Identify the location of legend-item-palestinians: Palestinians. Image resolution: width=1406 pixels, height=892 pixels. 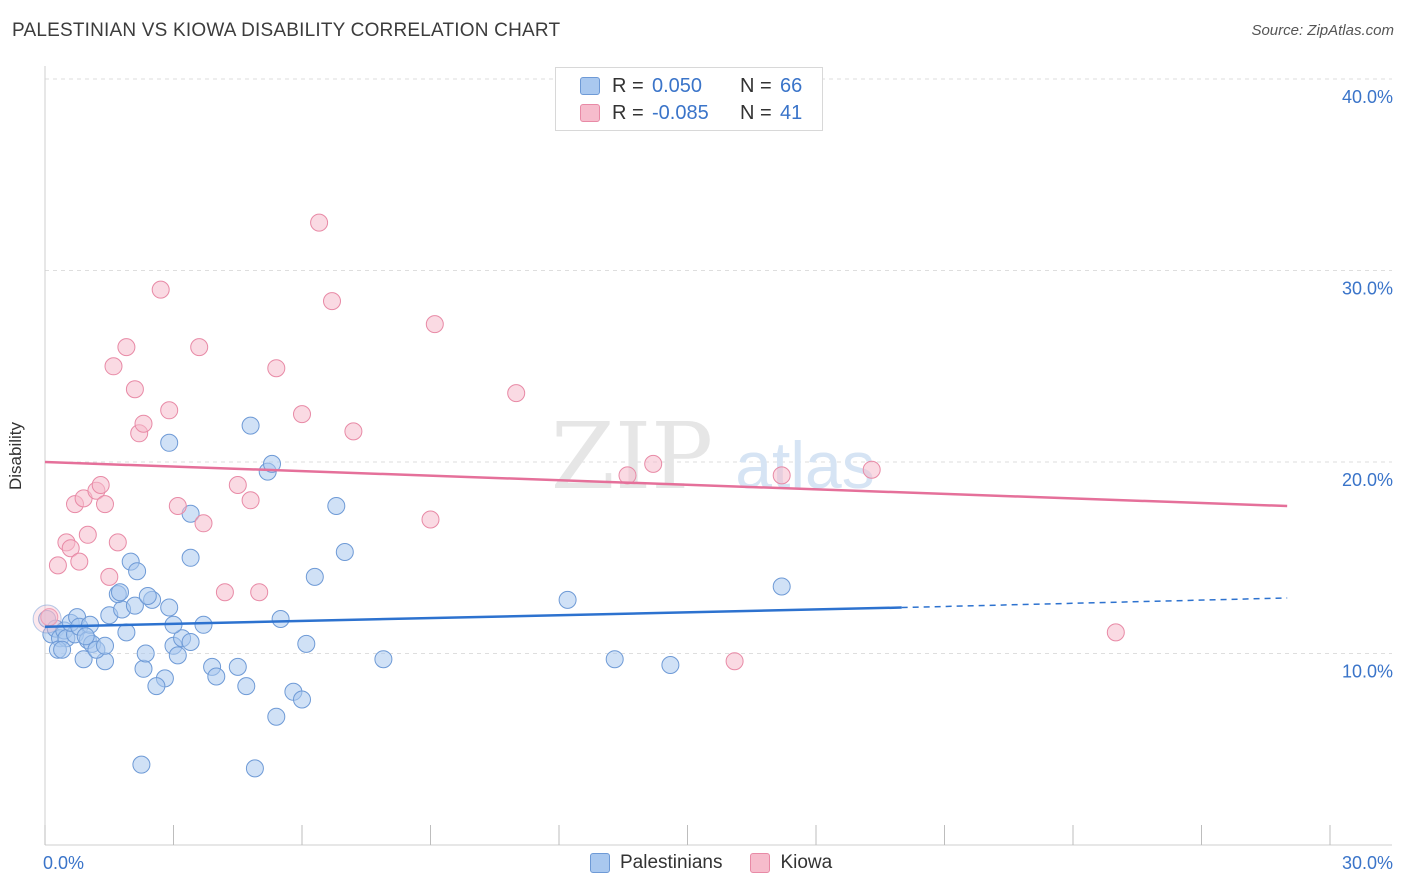
(656, 863).